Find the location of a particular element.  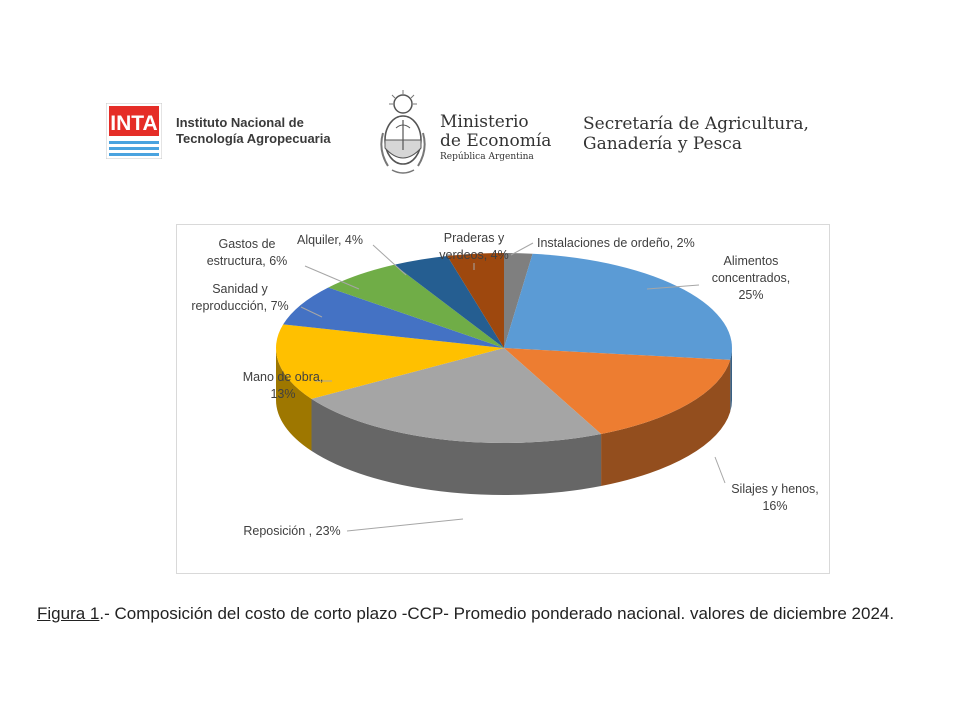

pie-label-alimentos-concentrados-25: Alimentos concentrados, 25% is located at coordinates (751, 278).